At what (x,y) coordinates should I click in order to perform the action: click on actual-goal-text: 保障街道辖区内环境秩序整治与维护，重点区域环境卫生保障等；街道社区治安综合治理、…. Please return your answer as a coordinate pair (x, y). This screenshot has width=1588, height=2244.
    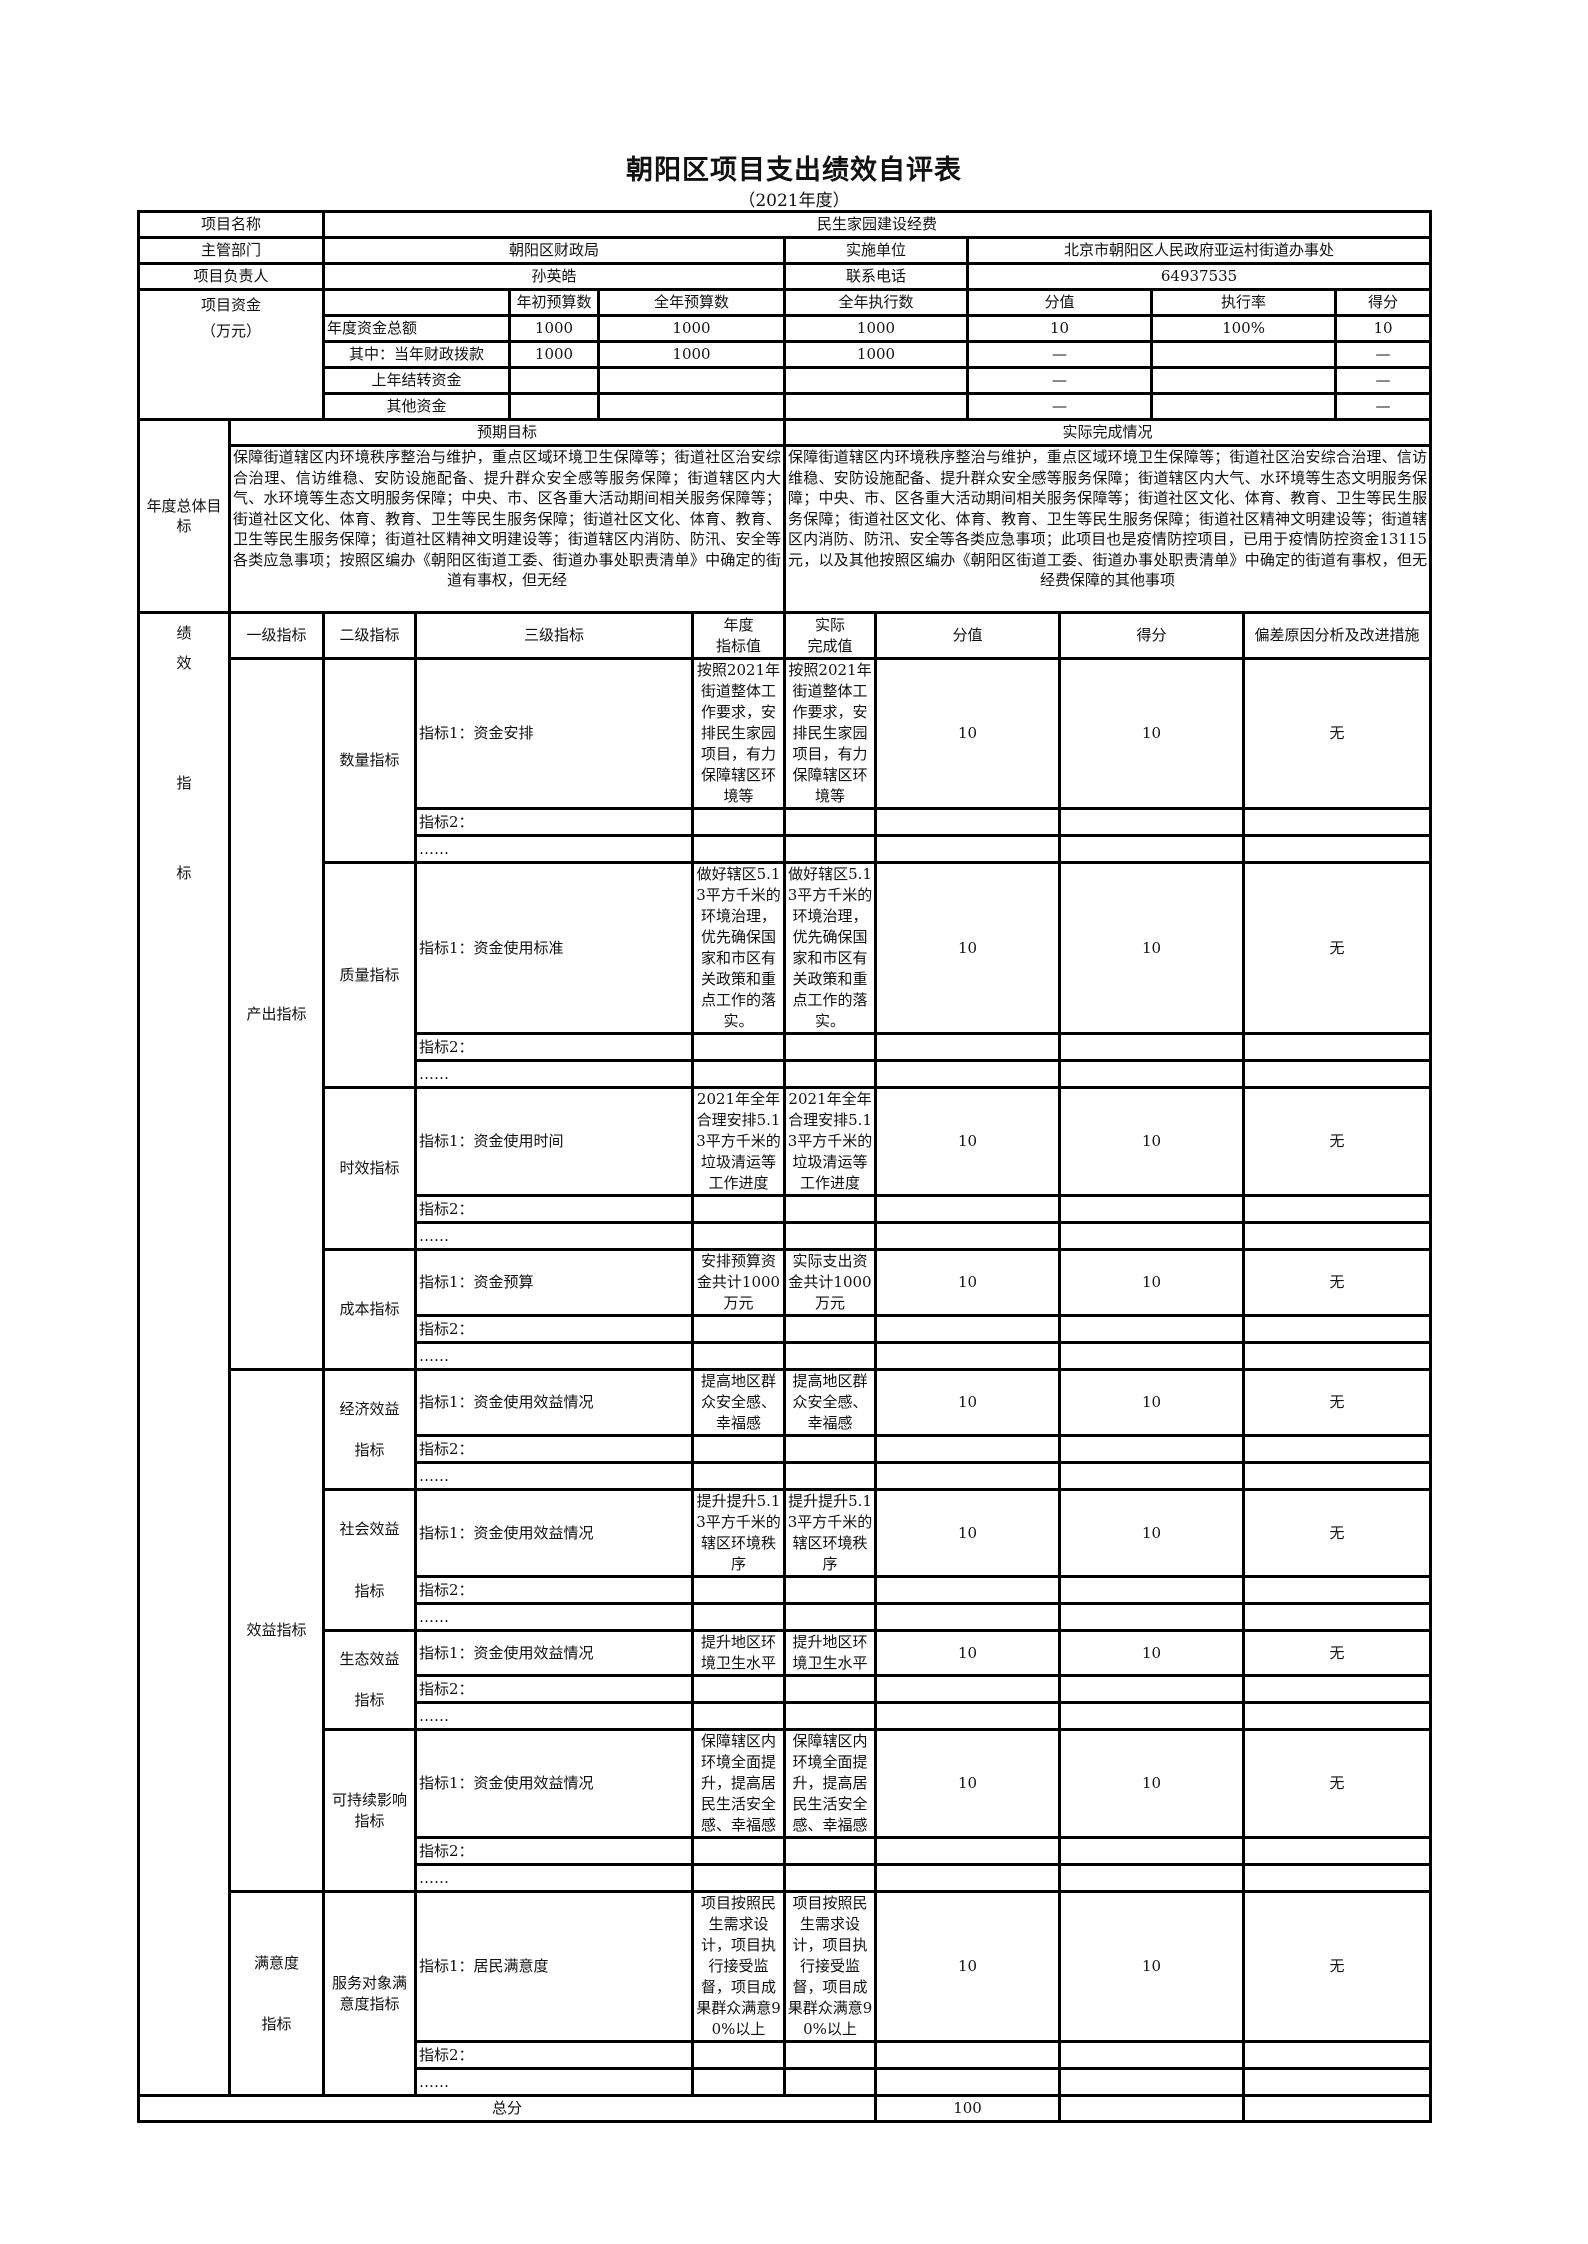
    Looking at the image, I should click on (1108, 519).